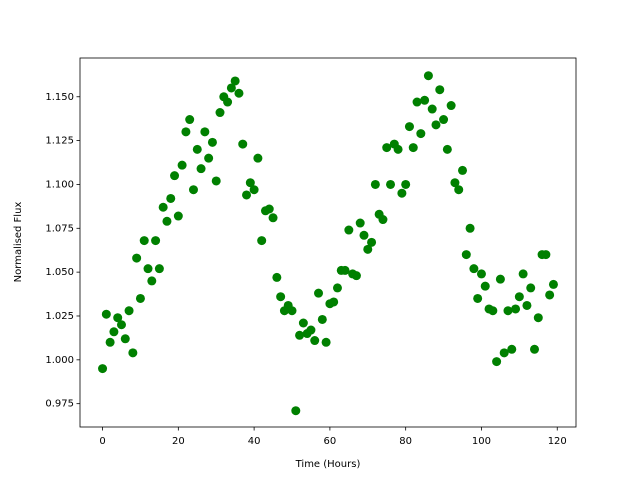 This screenshot has width=640, height=480. I want to click on x-axis-label: Time (Hours), so click(328, 464).